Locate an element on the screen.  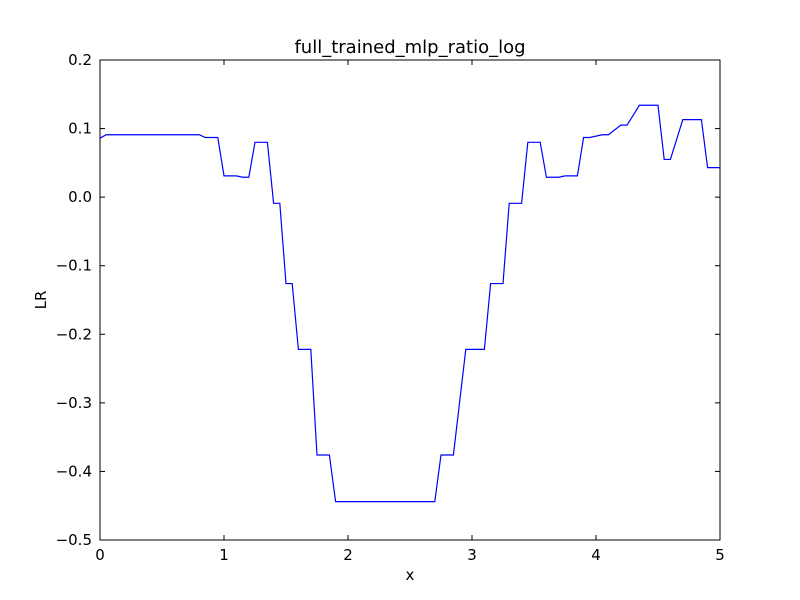
x-tick-label: 0 is located at coordinates (100, 555).